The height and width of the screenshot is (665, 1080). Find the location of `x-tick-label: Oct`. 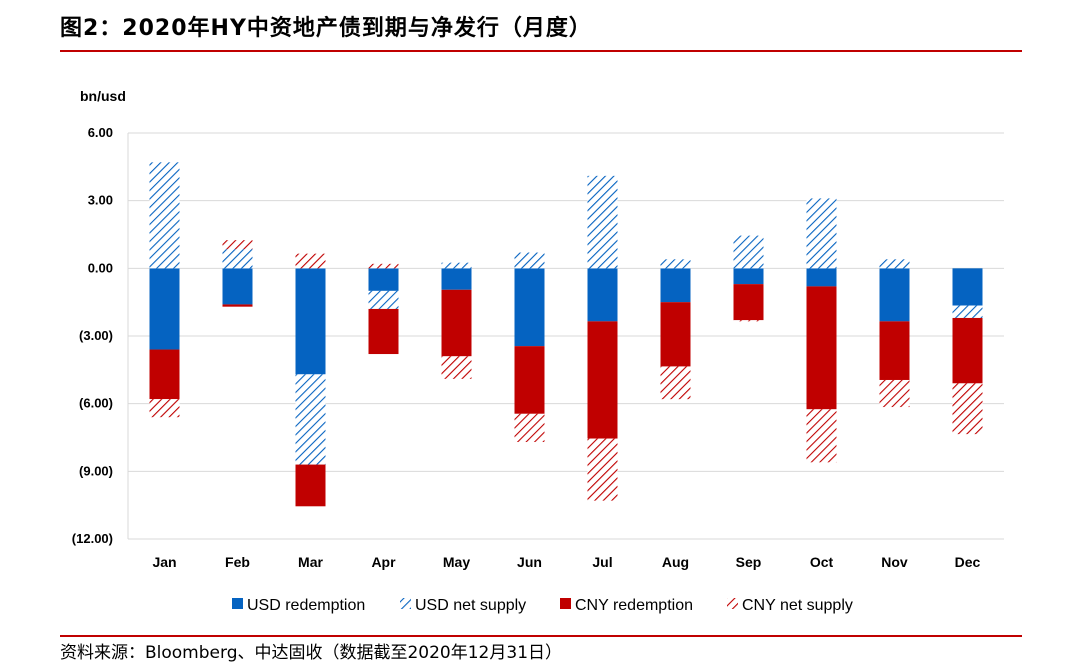

x-tick-label: Oct is located at coordinates (822, 562).